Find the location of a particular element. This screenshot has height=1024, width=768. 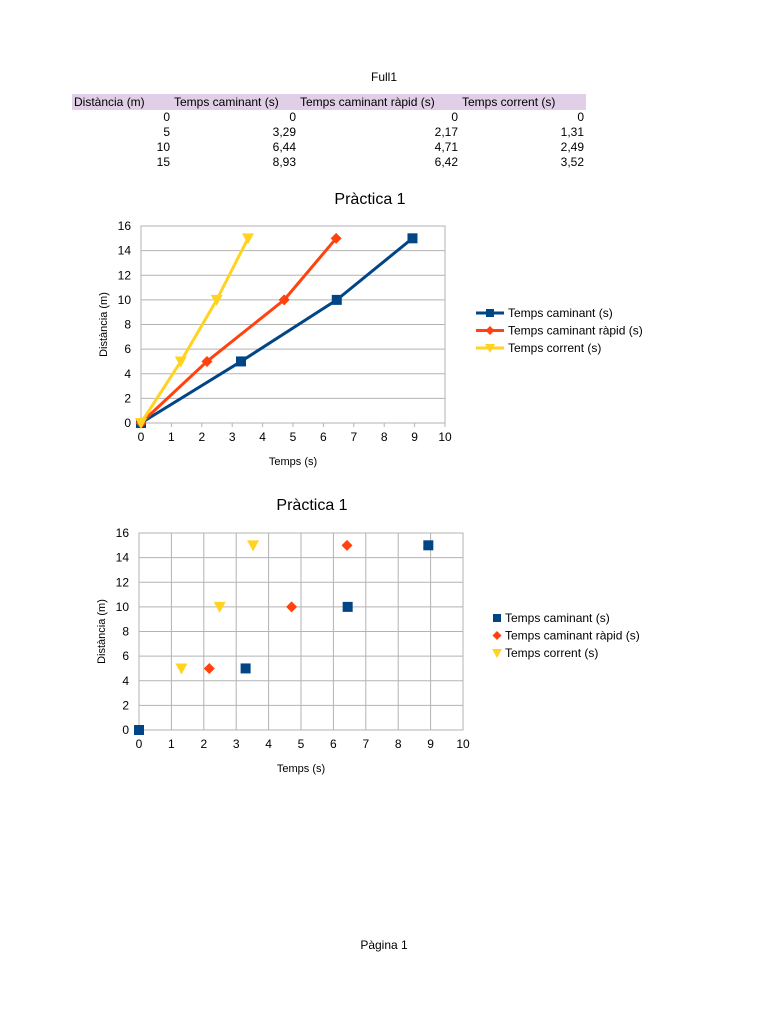

table-cell: 3,29 is located at coordinates (284, 132).